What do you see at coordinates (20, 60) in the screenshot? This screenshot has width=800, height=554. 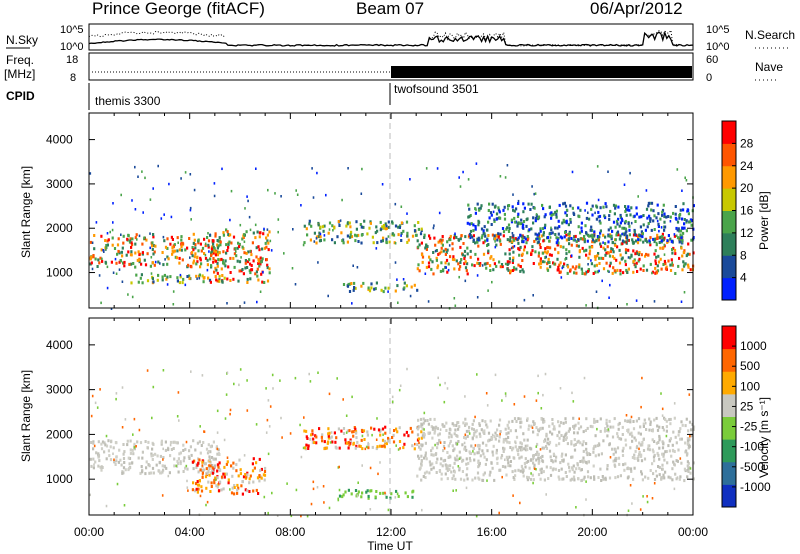 I see `freq-label: Freq.` at bounding box center [20, 60].